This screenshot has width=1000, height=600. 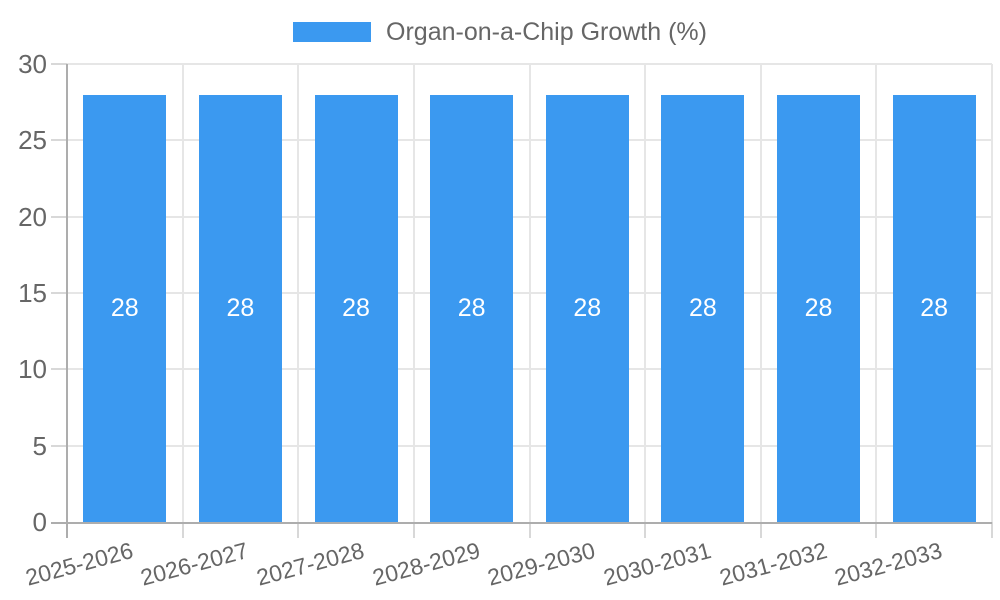 What do you see at coordinates (888, 564) in the screenshot?
I see `x-tick-label: 2032-2033` at bounding box center [888, 564].